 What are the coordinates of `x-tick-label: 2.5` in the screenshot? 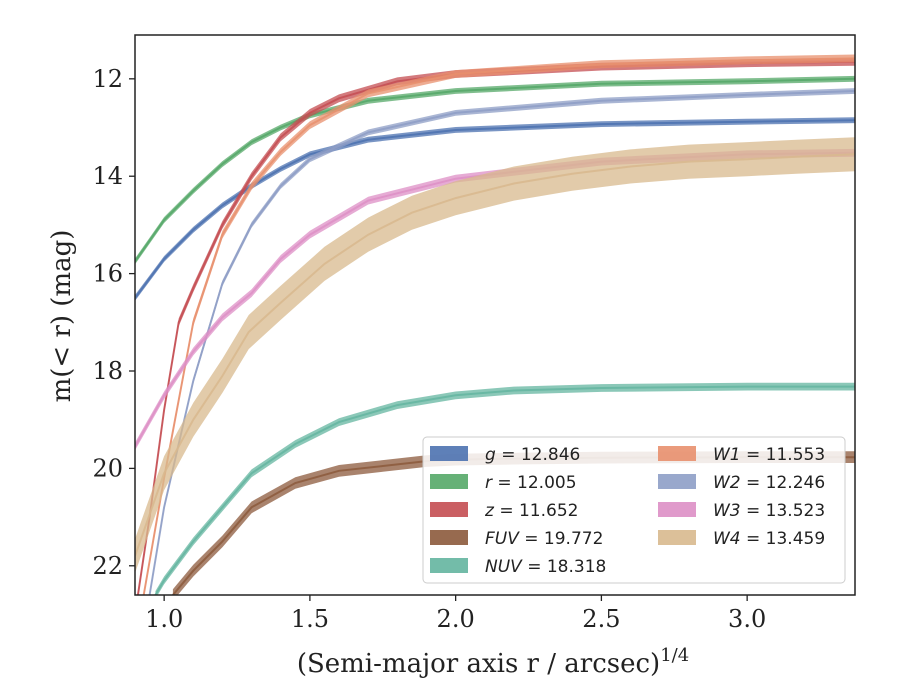 It's located at (601, 619).